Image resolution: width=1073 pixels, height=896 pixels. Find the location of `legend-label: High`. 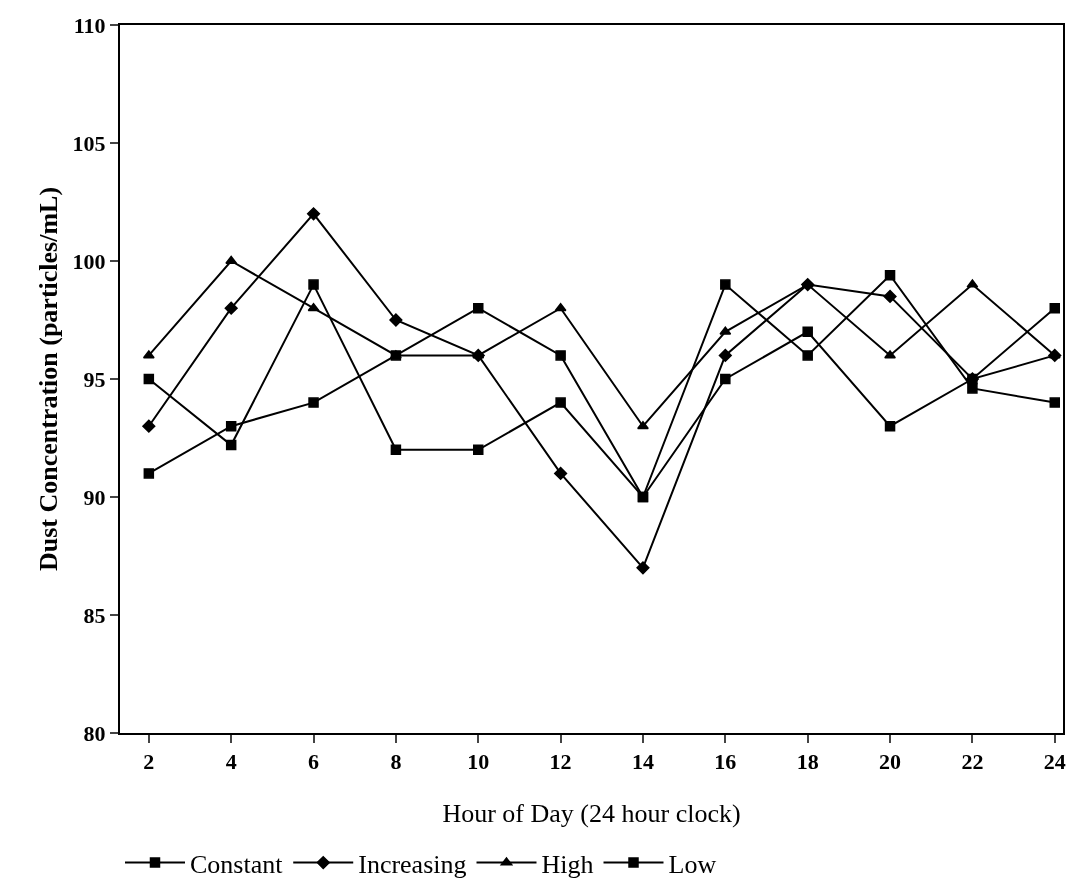

legend-label: High is located at coordinates (567, 864).